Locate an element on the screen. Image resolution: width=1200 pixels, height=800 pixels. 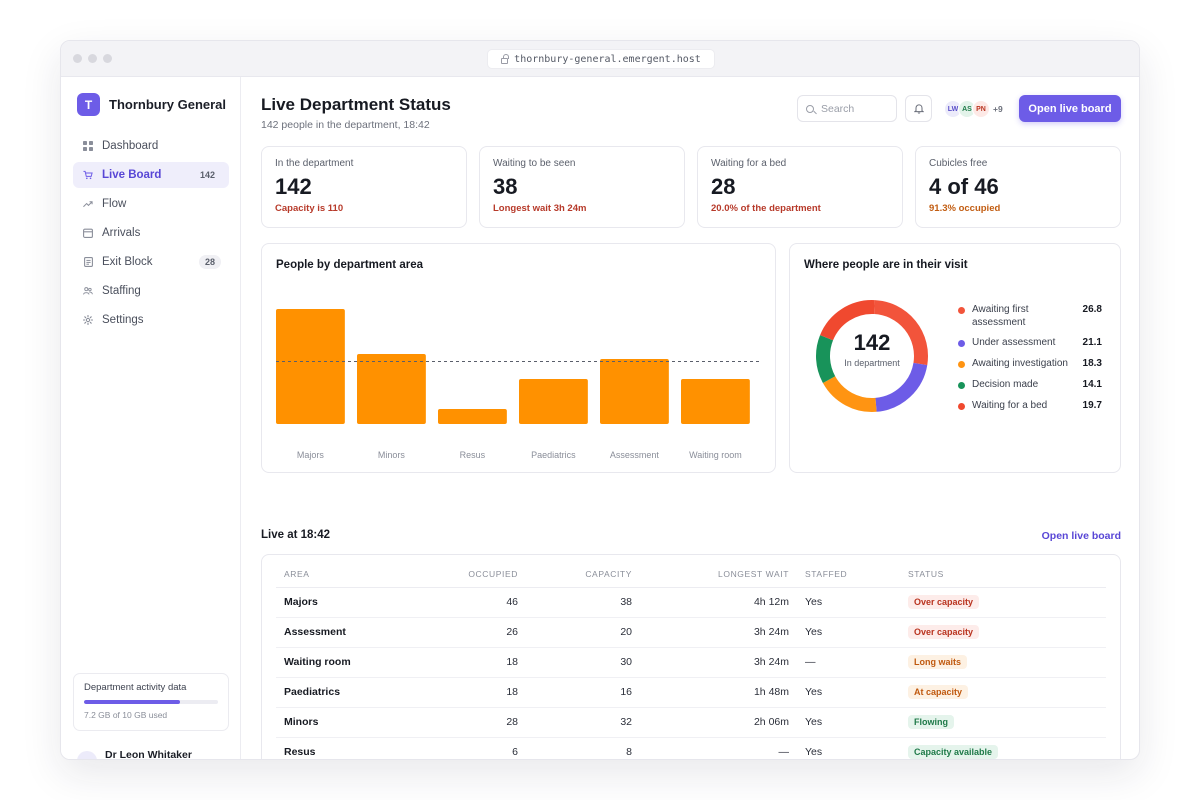
legend-value: 26.8 is located at coordinates (1092, 309).